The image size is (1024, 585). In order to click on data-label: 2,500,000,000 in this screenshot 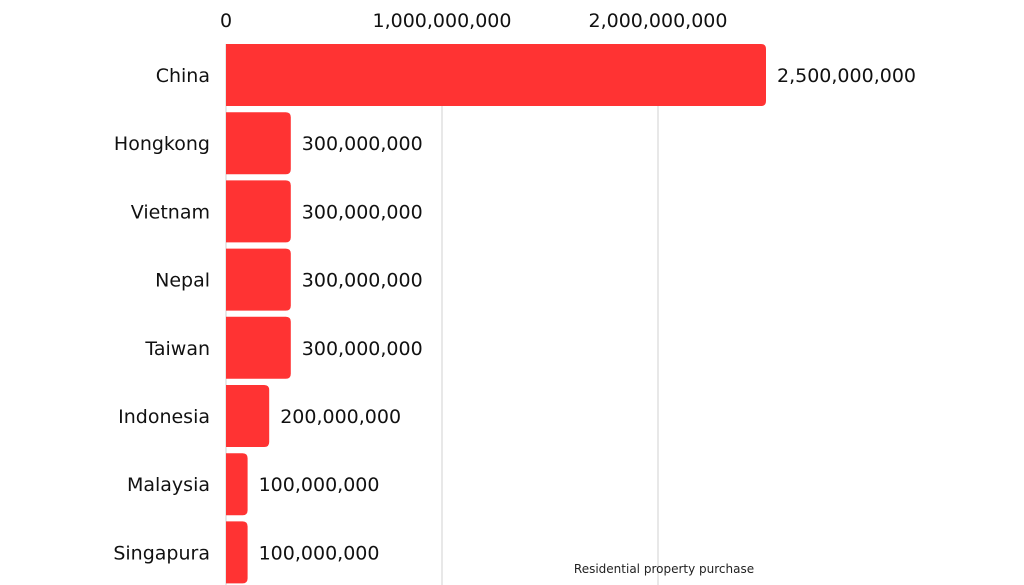, I will do `click(846, 76)`.